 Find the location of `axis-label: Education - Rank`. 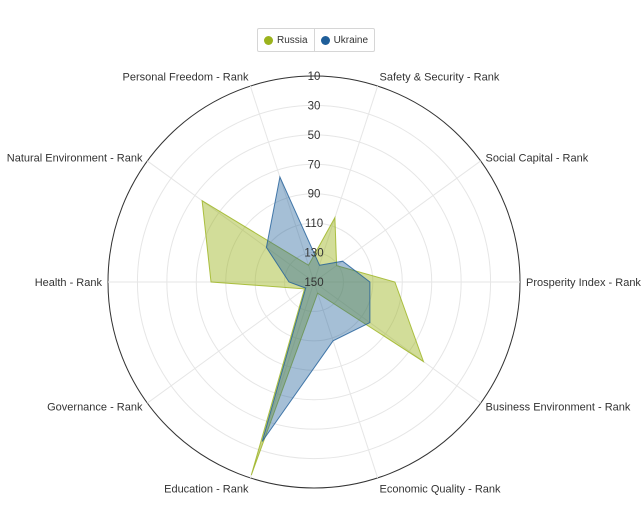

axis-label: Education - Rank is located at coordinates (206, 490).